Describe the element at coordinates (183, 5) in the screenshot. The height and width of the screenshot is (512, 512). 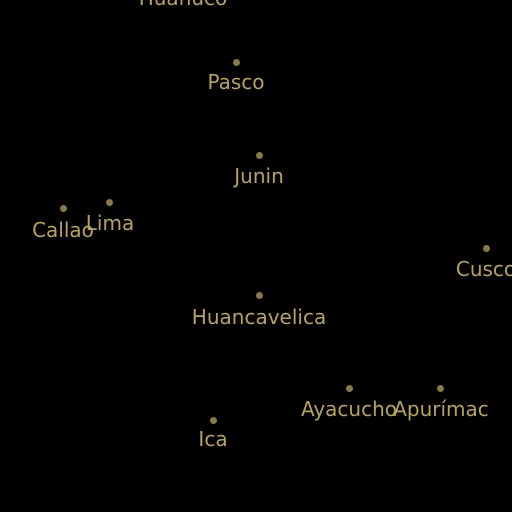
I see `place-label: Huánuco` at that location.